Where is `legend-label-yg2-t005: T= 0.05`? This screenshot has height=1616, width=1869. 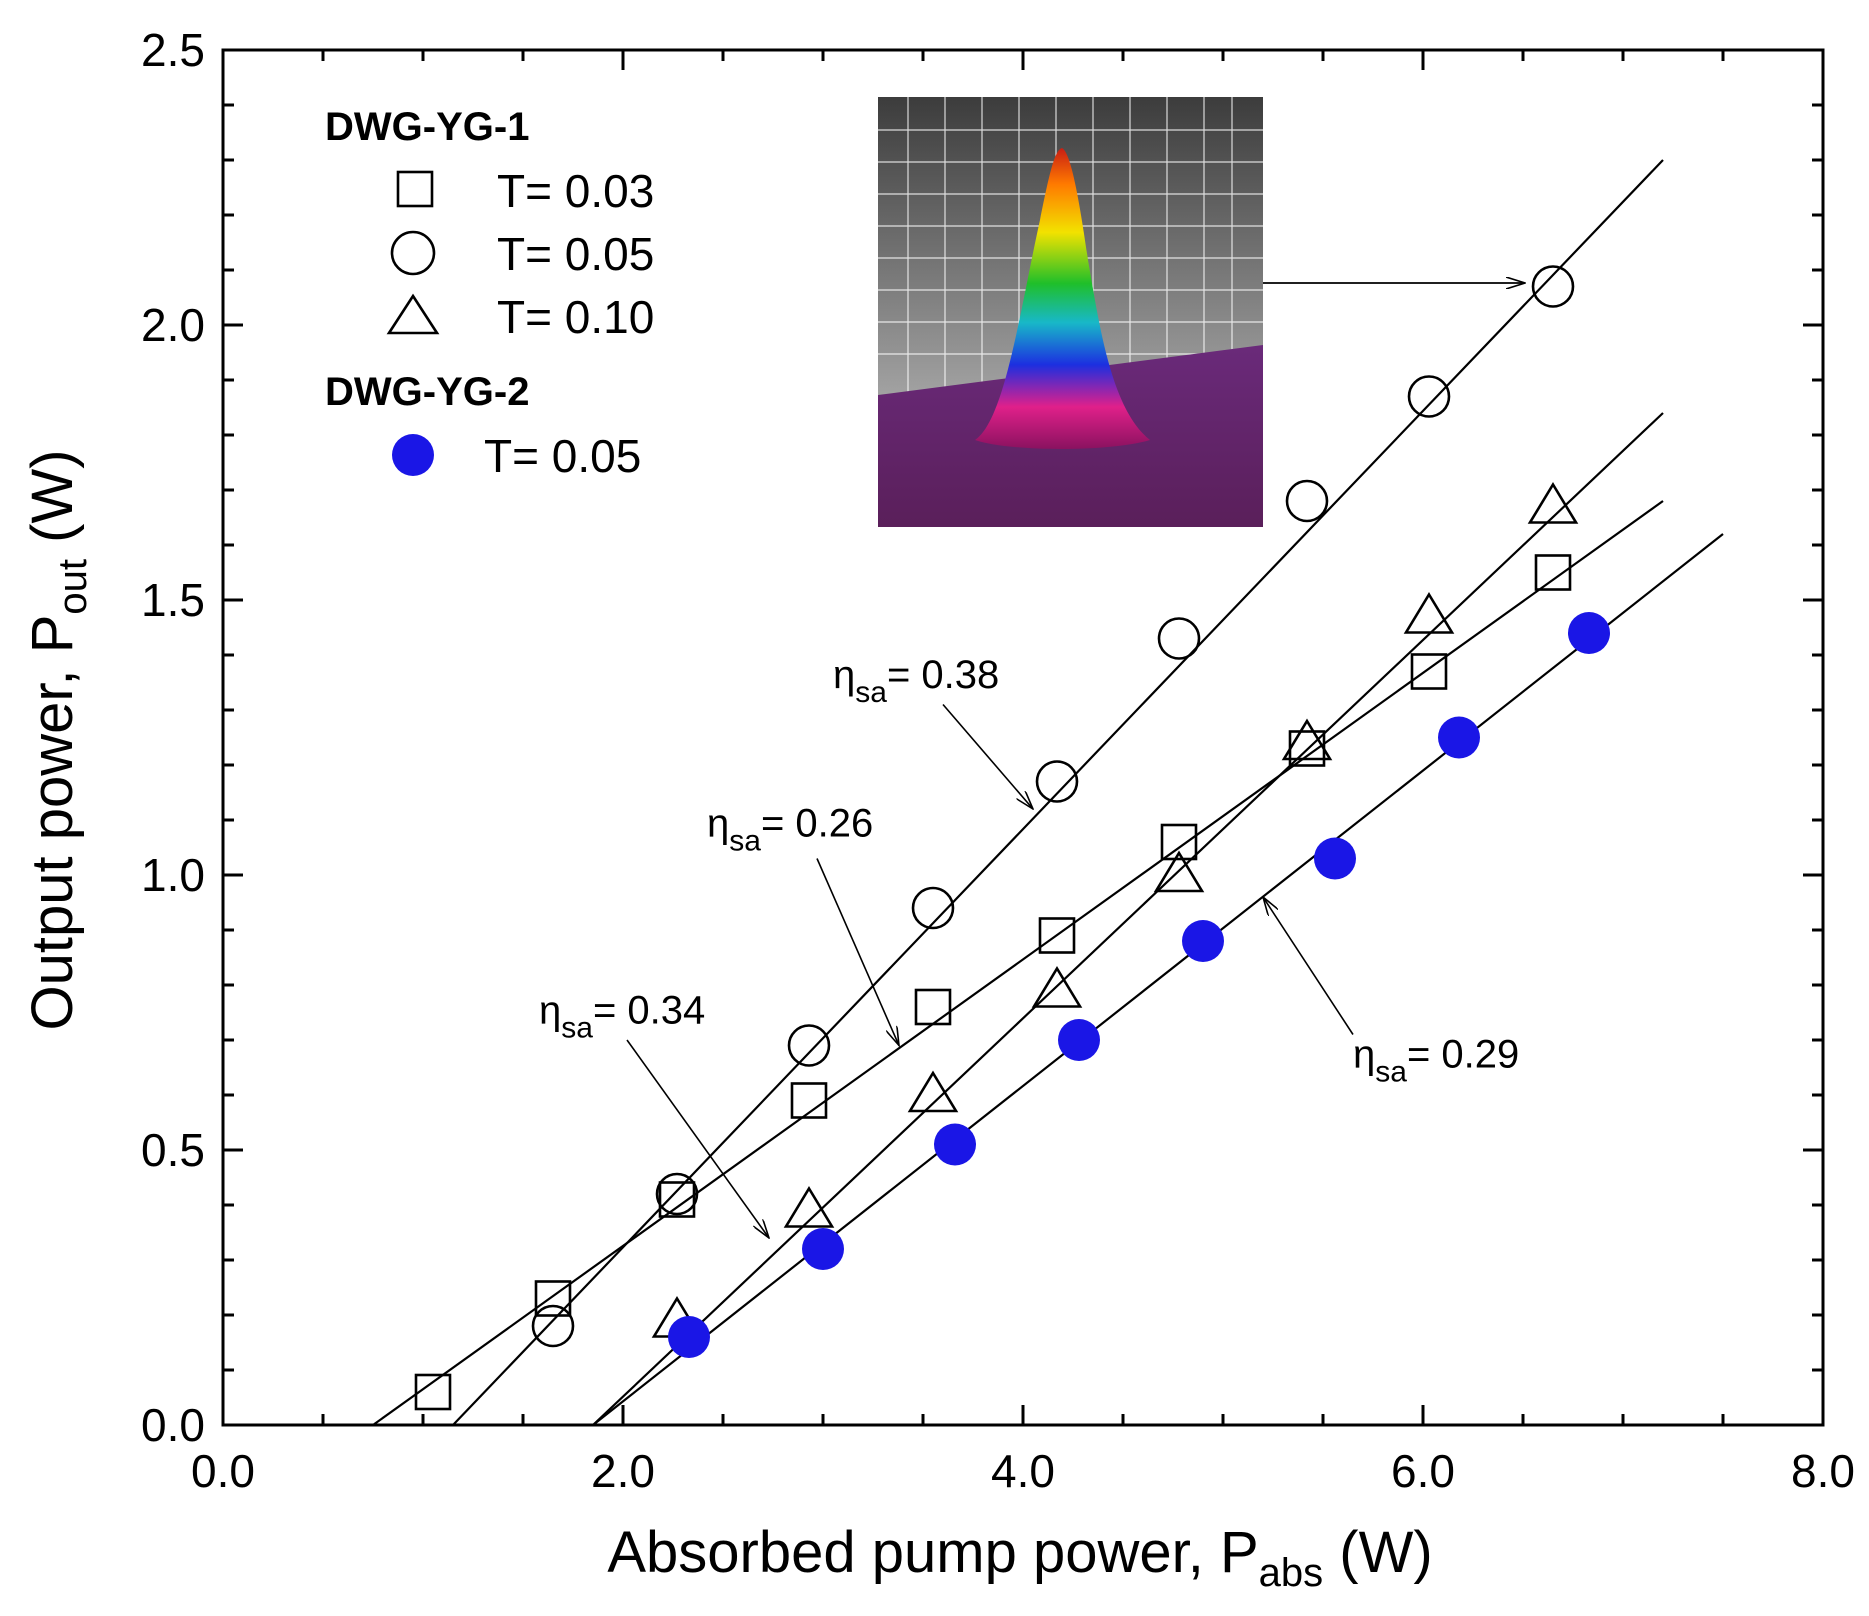
legend-label-yg2-t005: T= 0.05 is located at coordinates (562, 456).